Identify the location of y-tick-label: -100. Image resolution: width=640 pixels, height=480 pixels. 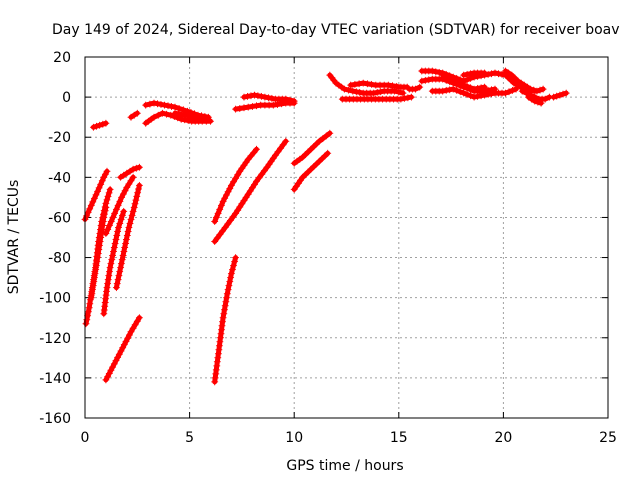
(55, 299).